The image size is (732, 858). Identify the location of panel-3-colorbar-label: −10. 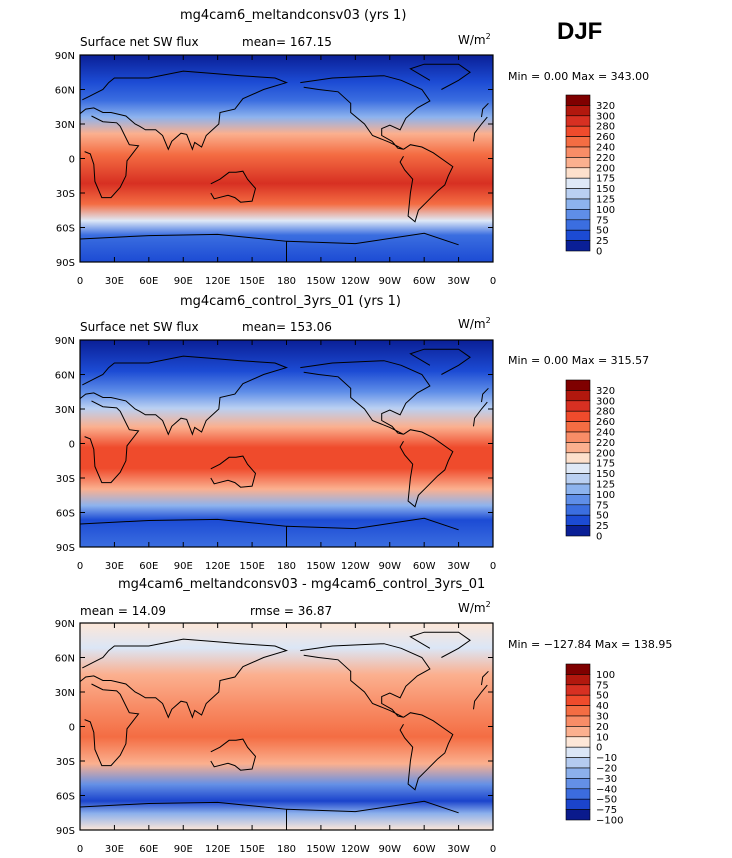
(606, 758).